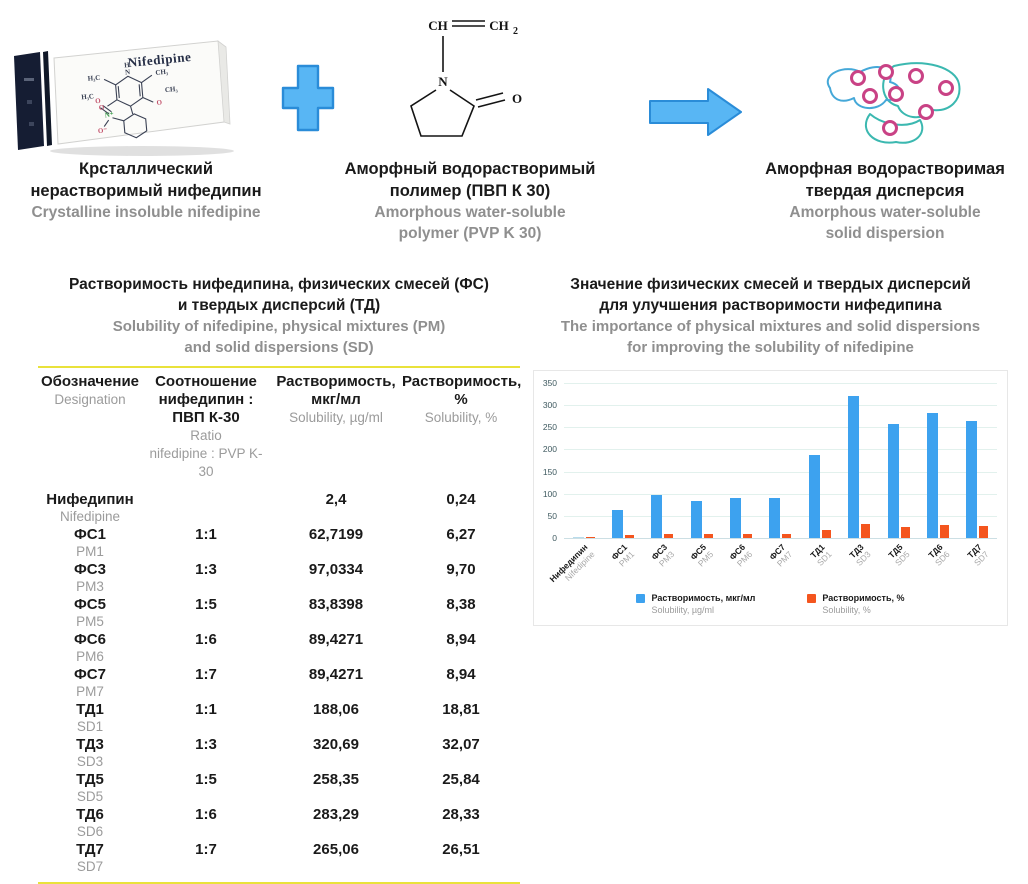 This screenshot has height=884, width=1028. I want to click on ratio-value: 1:6, so click(206, 814).